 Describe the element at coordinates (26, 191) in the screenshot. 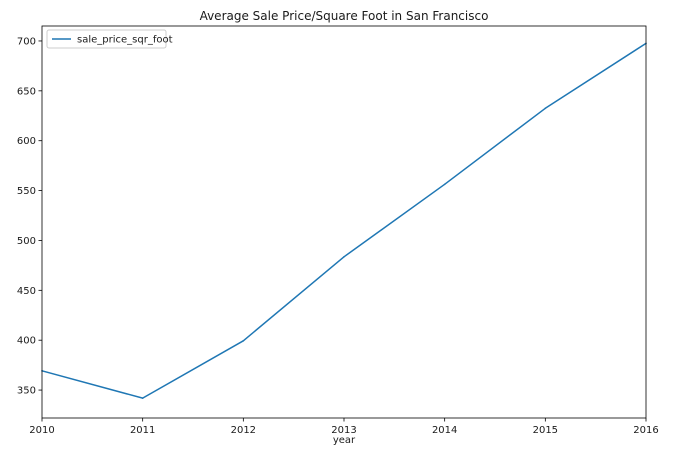

I see `y-tick-label: 550` at that location.